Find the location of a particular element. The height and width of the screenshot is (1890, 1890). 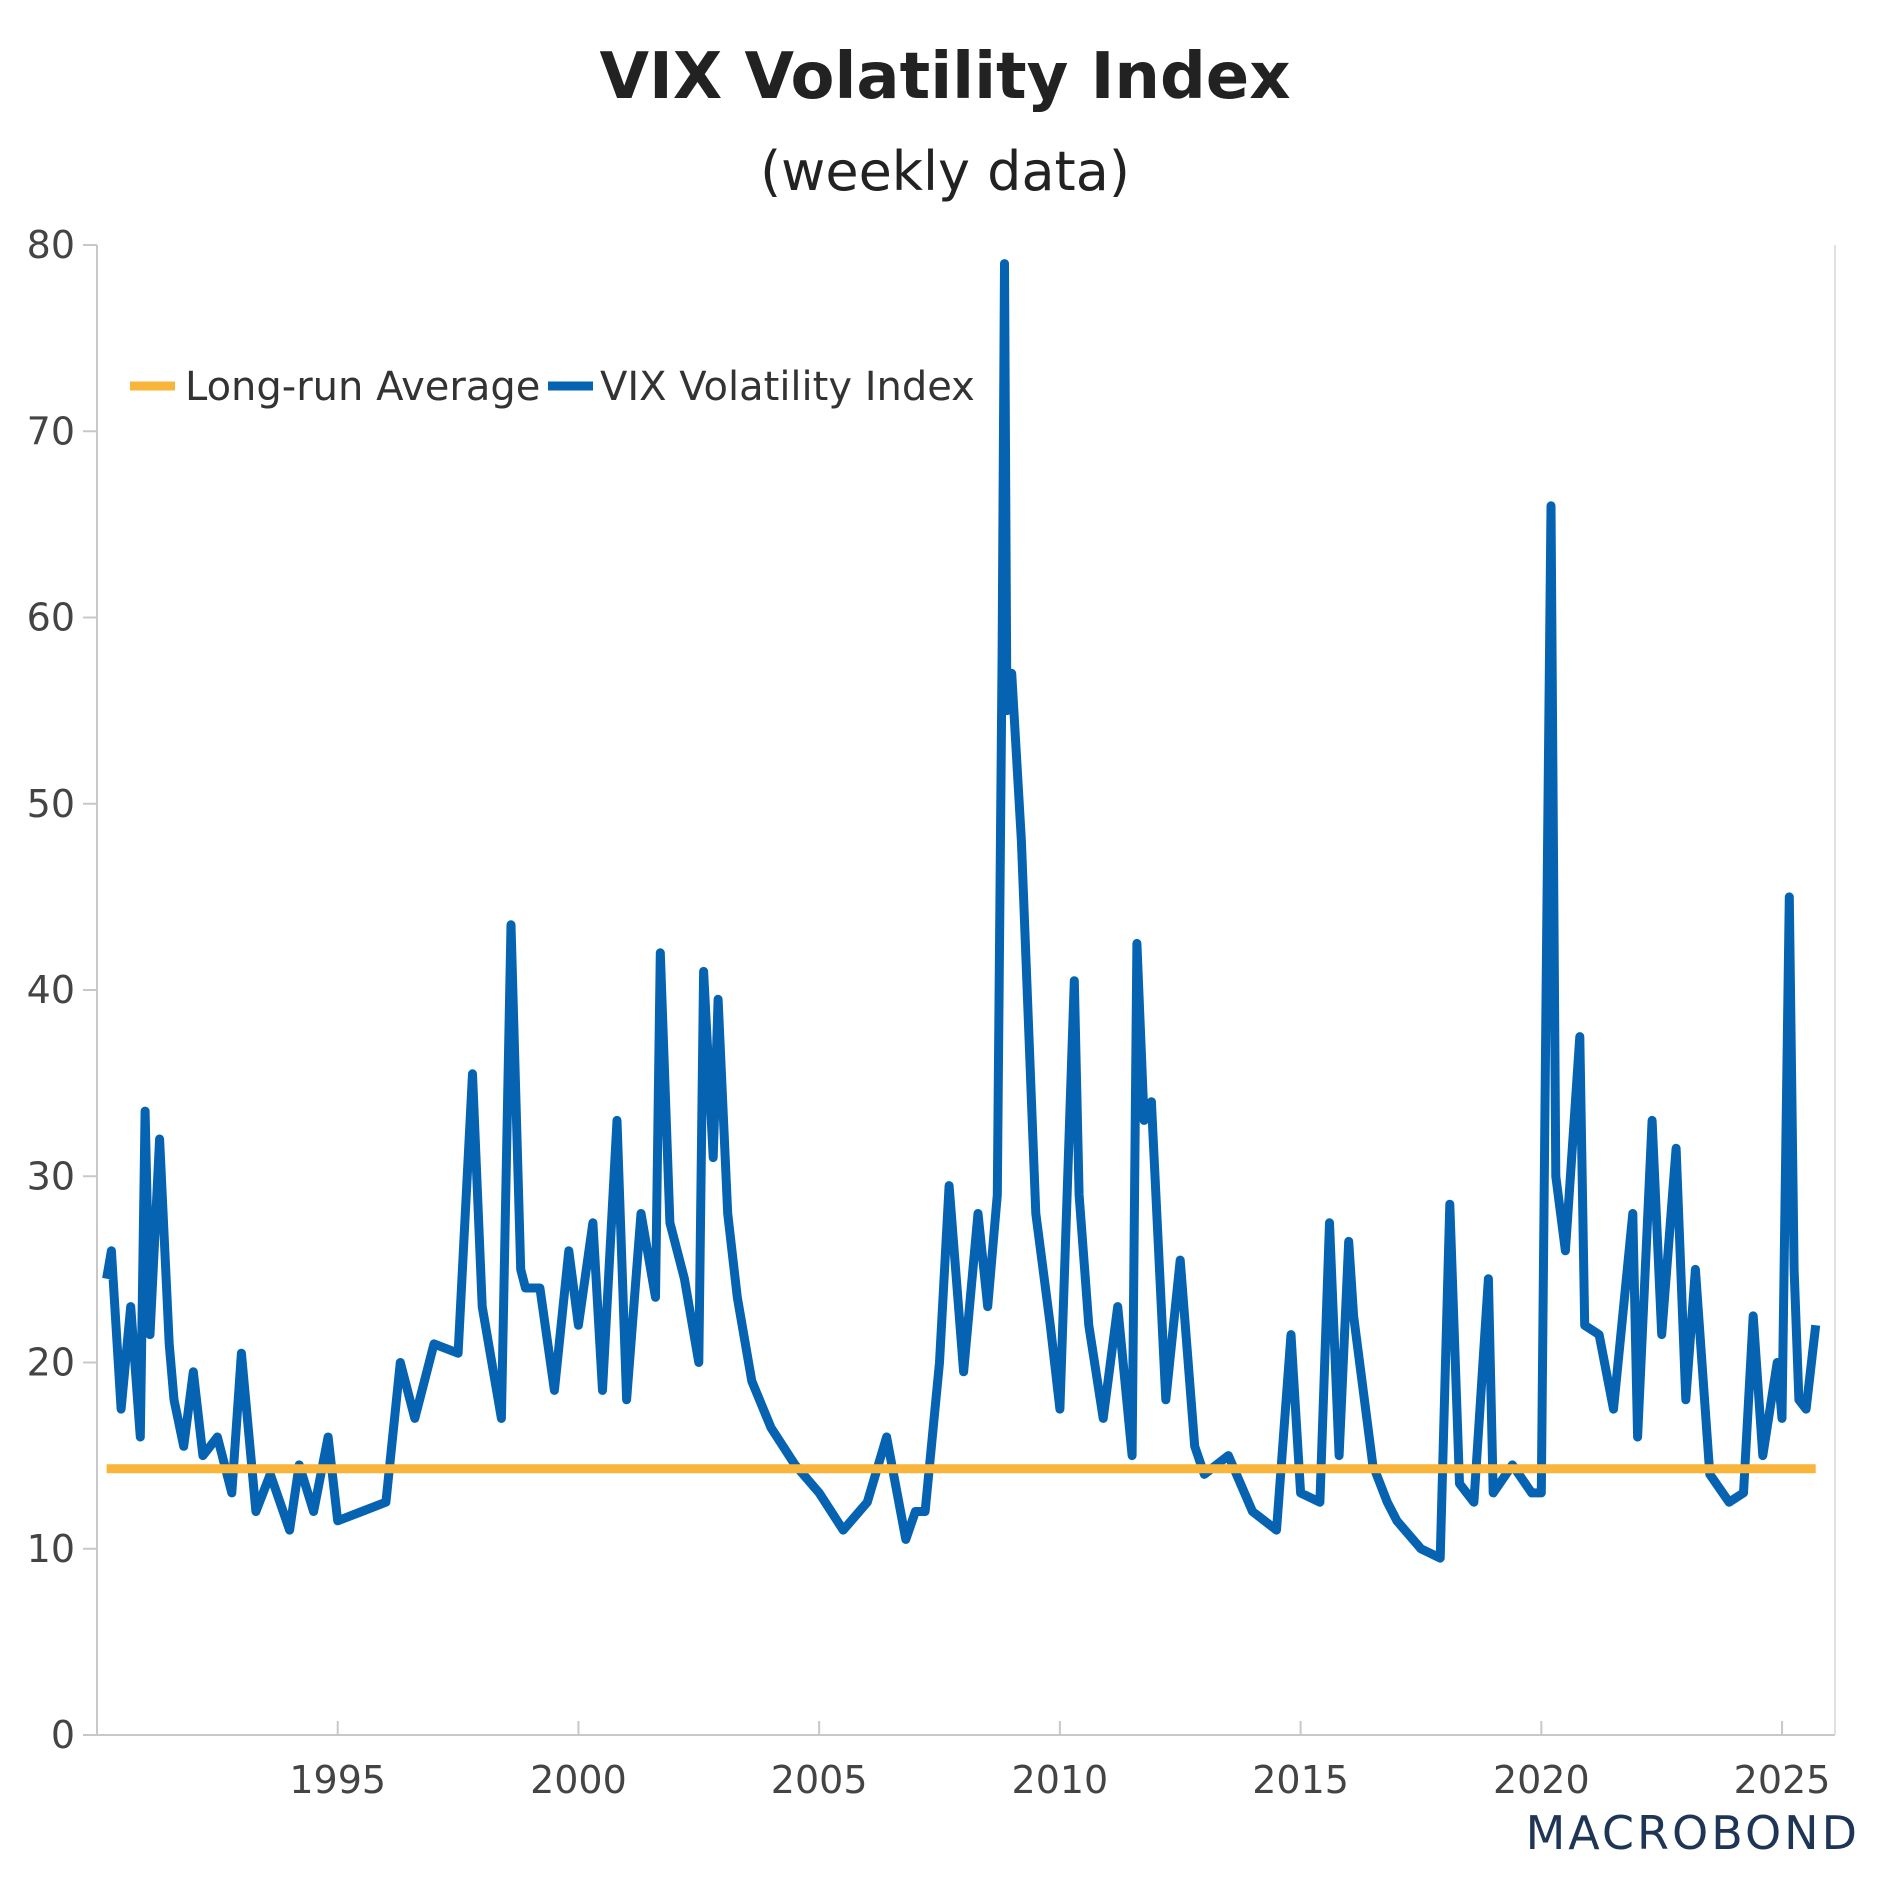

x-tick-label: 2005 is located at coordinates (819, 1780).